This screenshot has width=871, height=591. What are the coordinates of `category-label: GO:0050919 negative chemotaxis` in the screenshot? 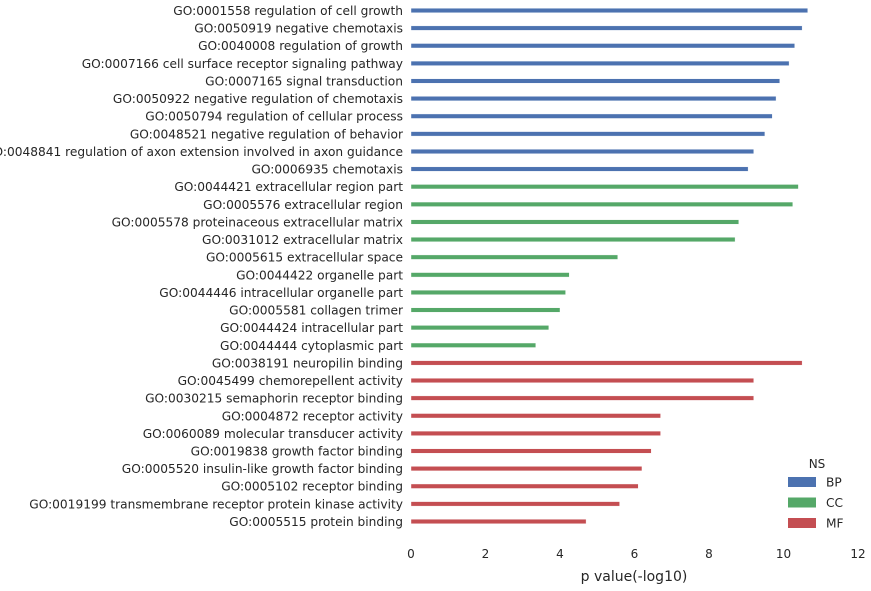 It's located at (298, 29).